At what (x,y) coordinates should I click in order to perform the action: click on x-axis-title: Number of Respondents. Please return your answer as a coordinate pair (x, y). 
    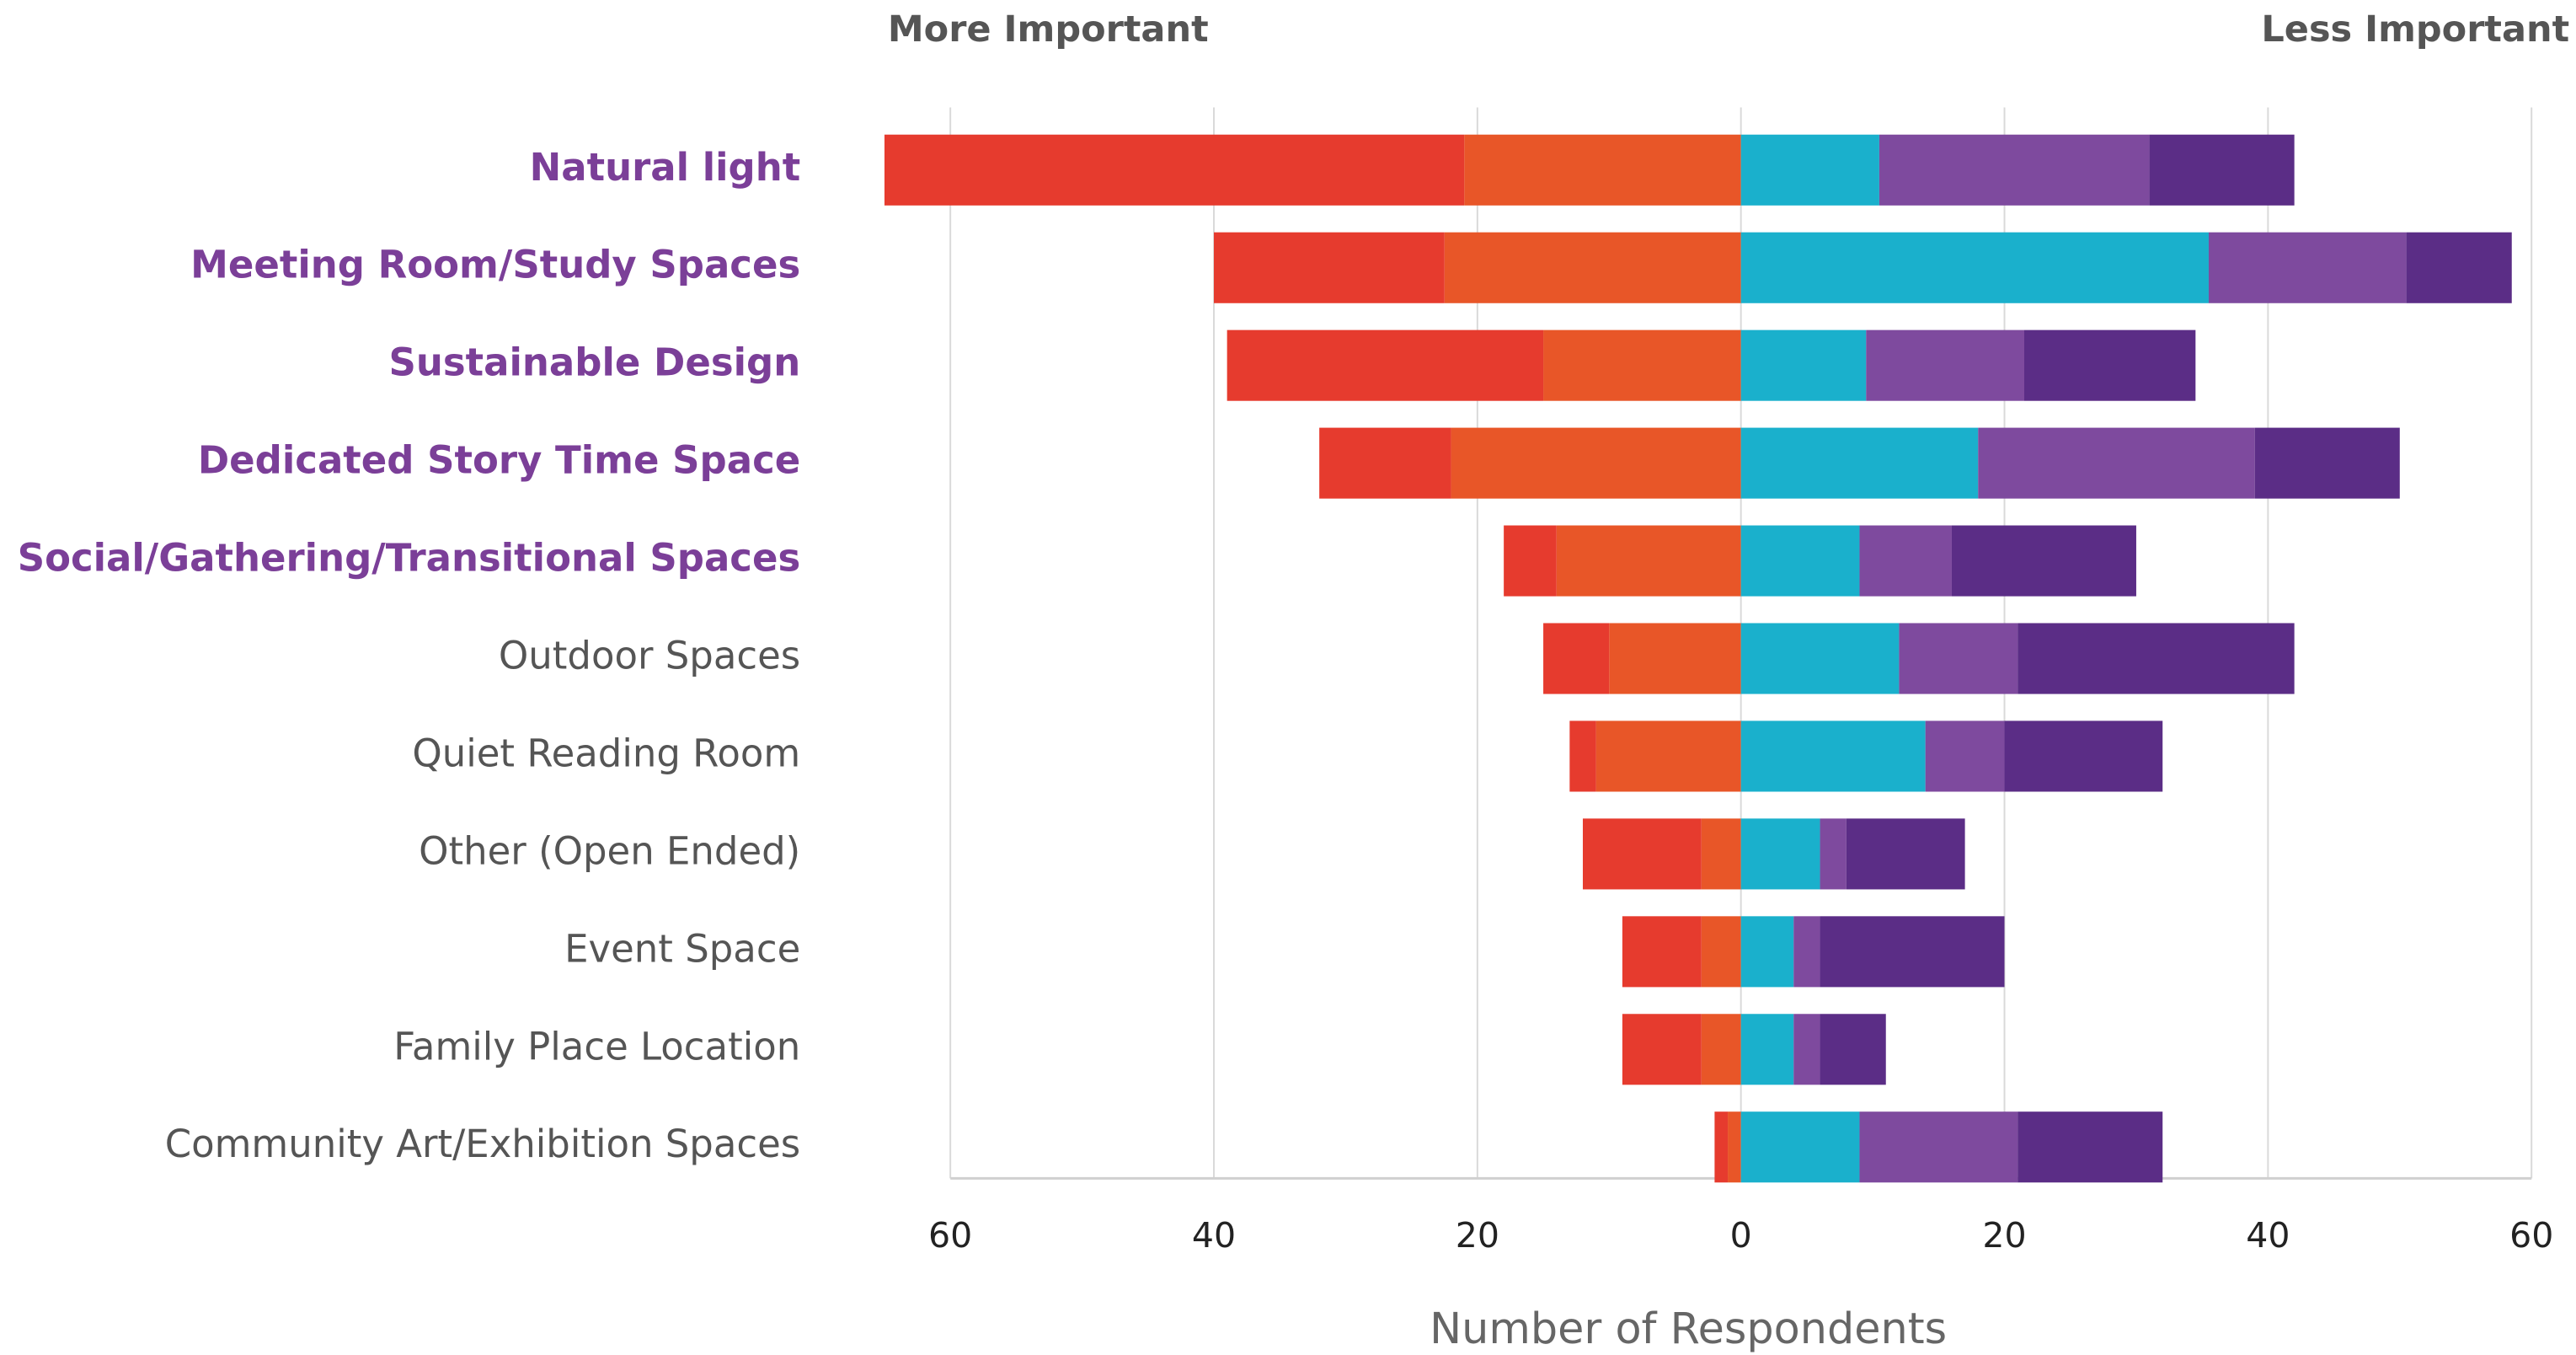
    Looking at the image, I should click on (1688, 1328).